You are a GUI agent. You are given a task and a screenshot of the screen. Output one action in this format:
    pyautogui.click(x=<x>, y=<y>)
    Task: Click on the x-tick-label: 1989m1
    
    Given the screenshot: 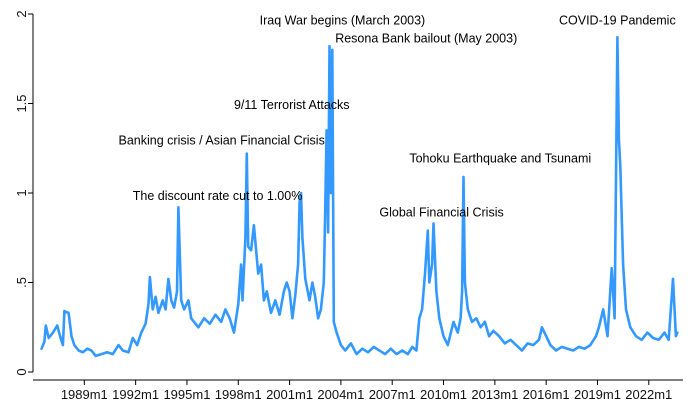 What is the action you would take?
    pyautogui.click(x=84, y=394)
    